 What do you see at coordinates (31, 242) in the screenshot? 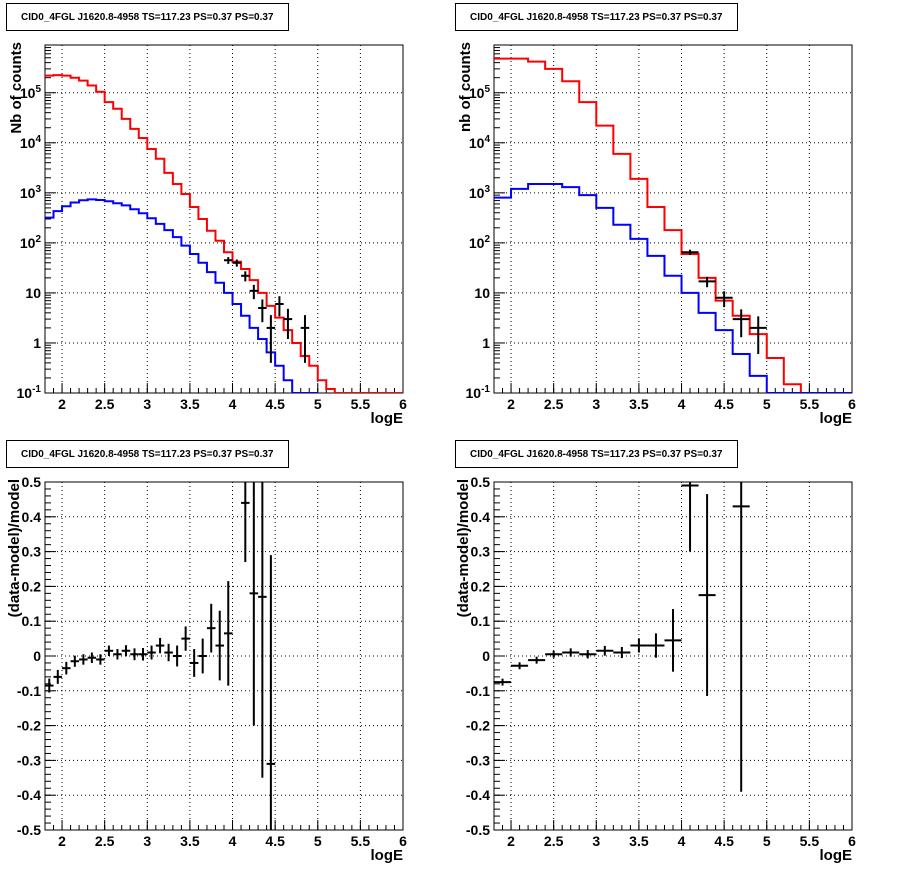
I see `y-tick-label: 10²` at bounding box center [31, 242].